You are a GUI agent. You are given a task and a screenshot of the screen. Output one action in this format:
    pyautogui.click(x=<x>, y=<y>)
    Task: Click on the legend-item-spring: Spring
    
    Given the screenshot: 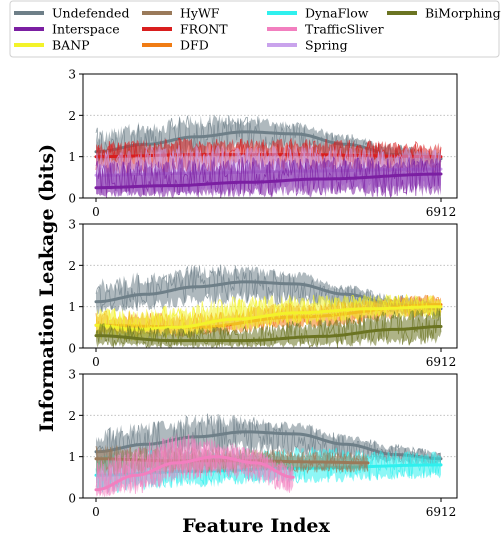 What is the action you would take?
    pyautogui.click(x=307, y=45)
    